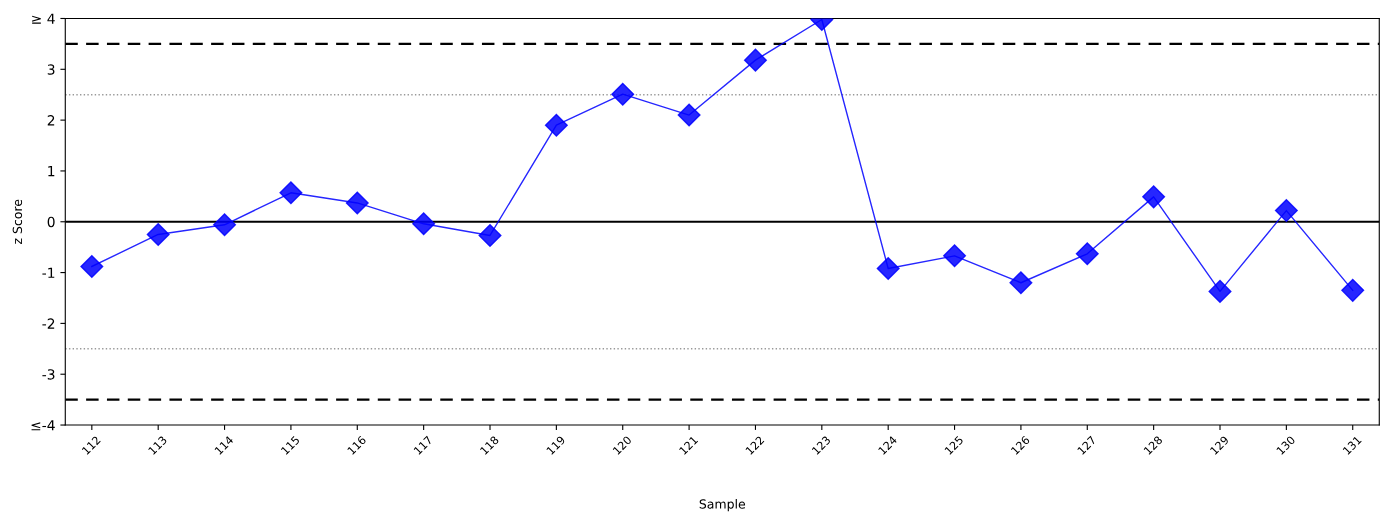  What do you see at coordinates (17, 221) in the screenshot?
I see `y-axis-title: z Score` at bounding box center [17, 221].